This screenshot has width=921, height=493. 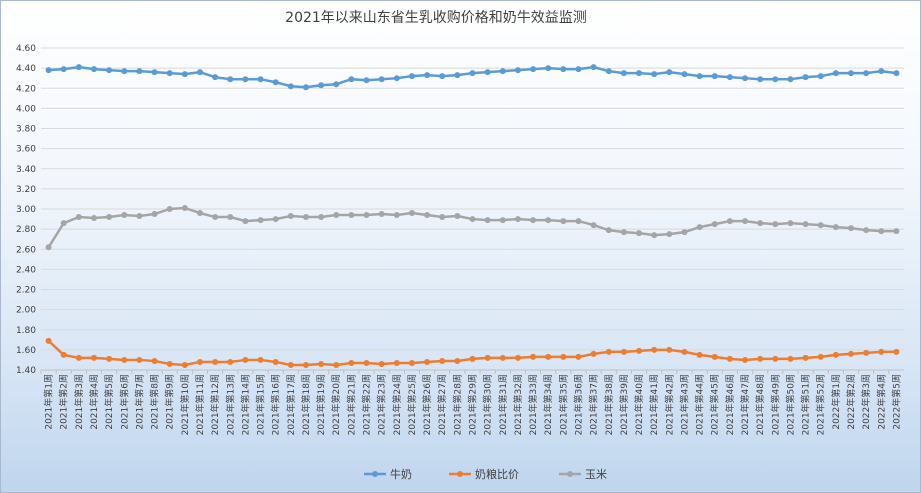 I want to click on x-tick-label: 2021年第17周, so click(x=291, y=404).